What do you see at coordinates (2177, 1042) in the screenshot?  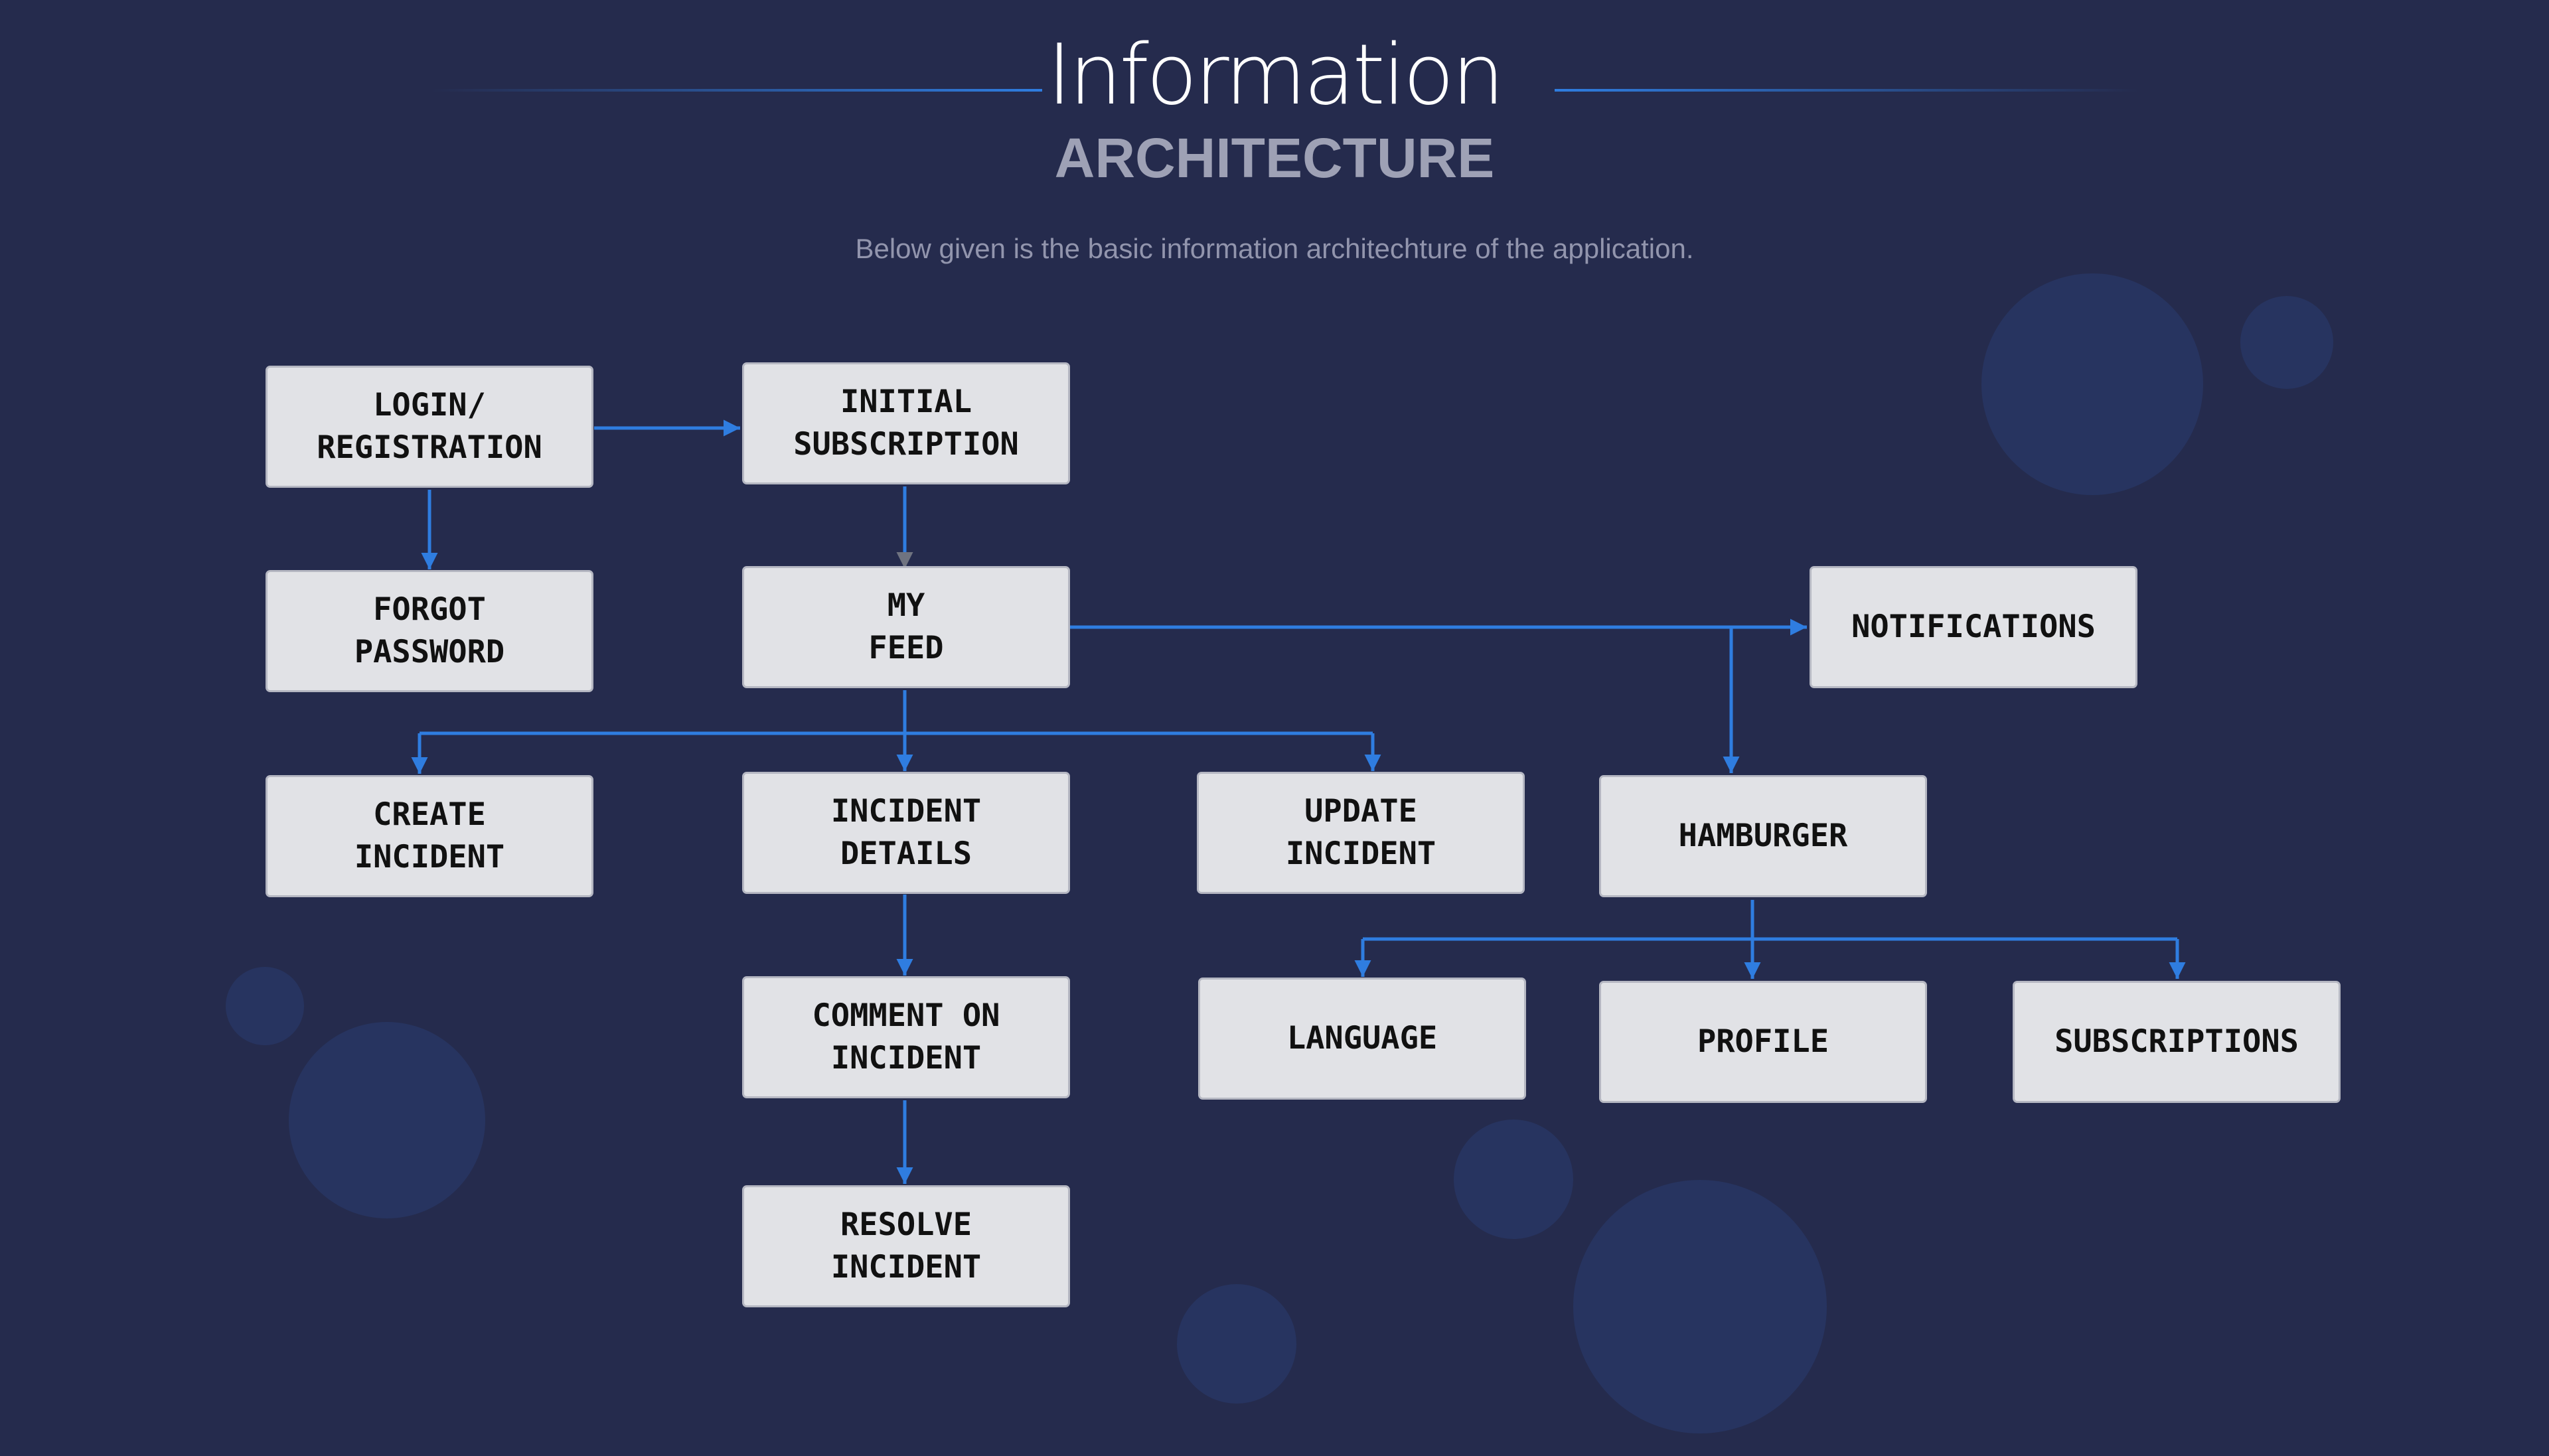 I see `node-subscriptions: SUBSCRIPTIONS` at bounding box center [2177, 1042].